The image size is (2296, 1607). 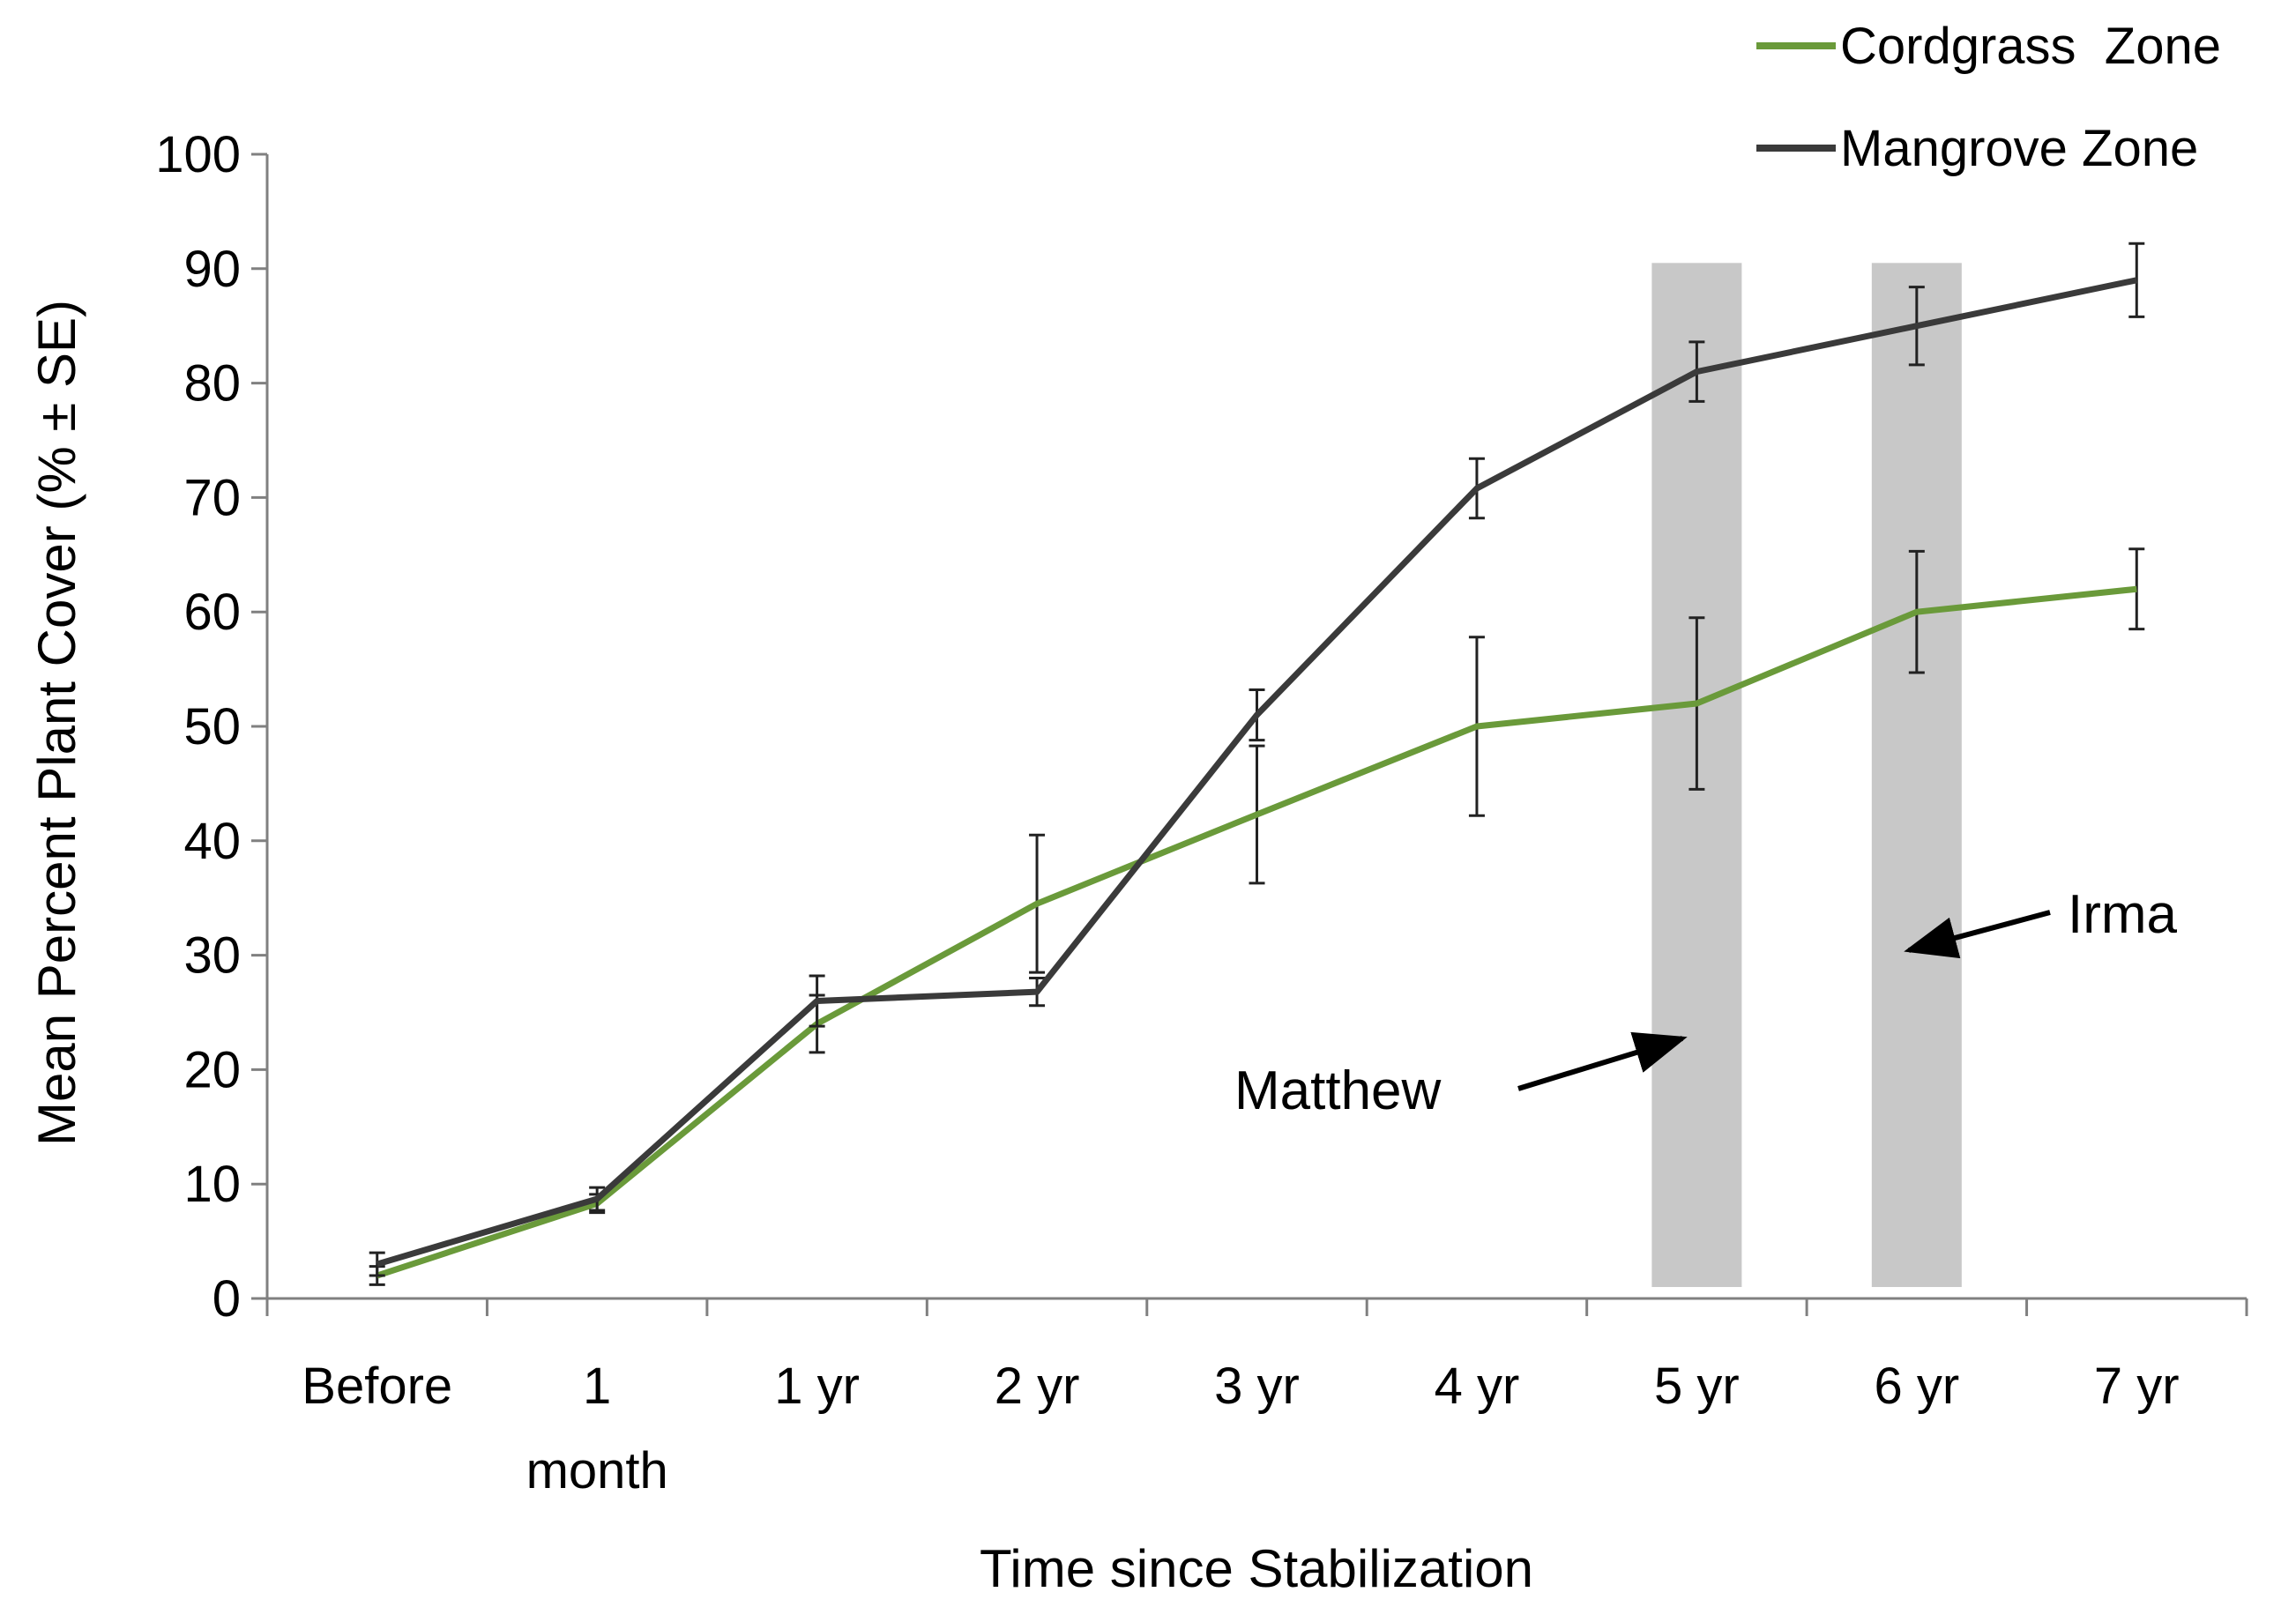 What do you see at coordinates (377, 1386) in the screenshot?
I see `x-tick-label-0: Before` at bounding box center [377, 1386].